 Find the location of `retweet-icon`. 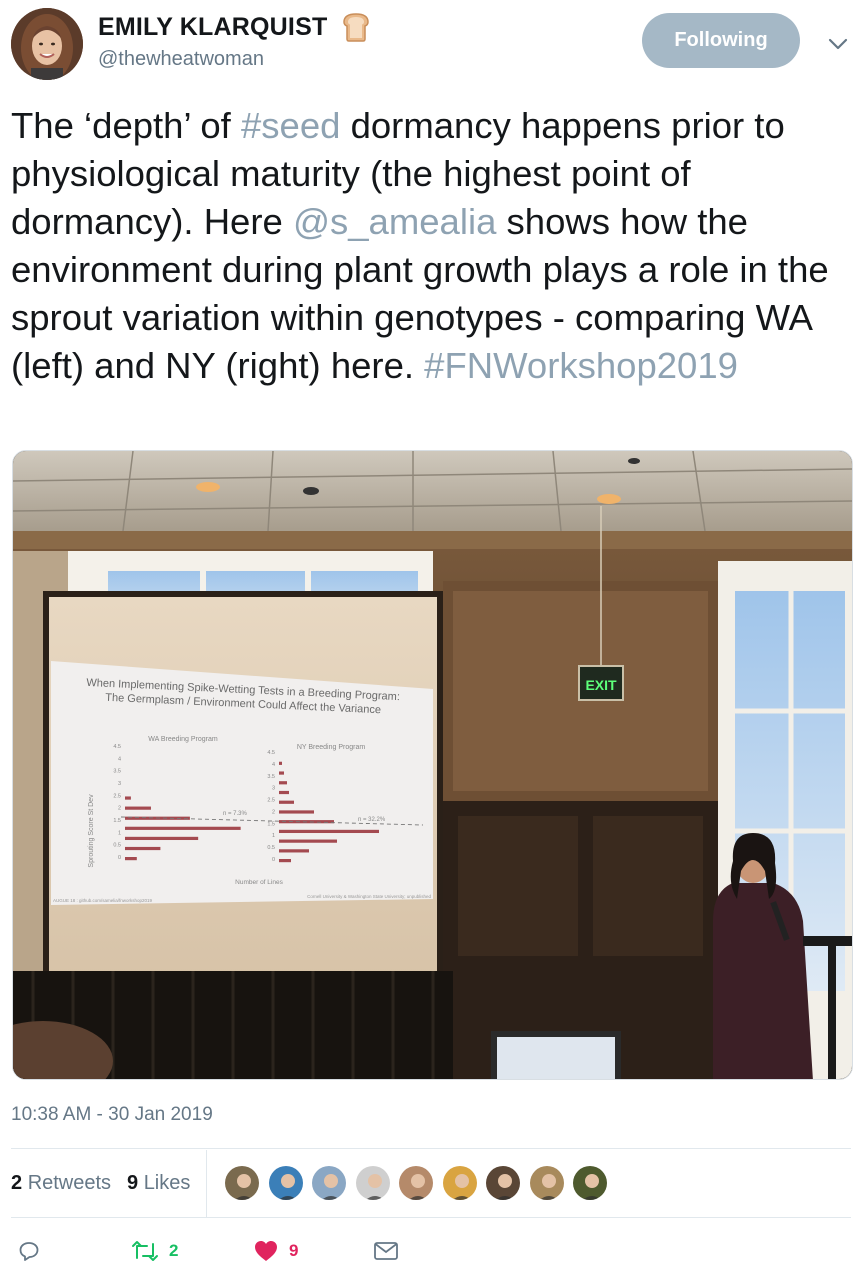

retweet-icon is located at coordinates (145, 1251).